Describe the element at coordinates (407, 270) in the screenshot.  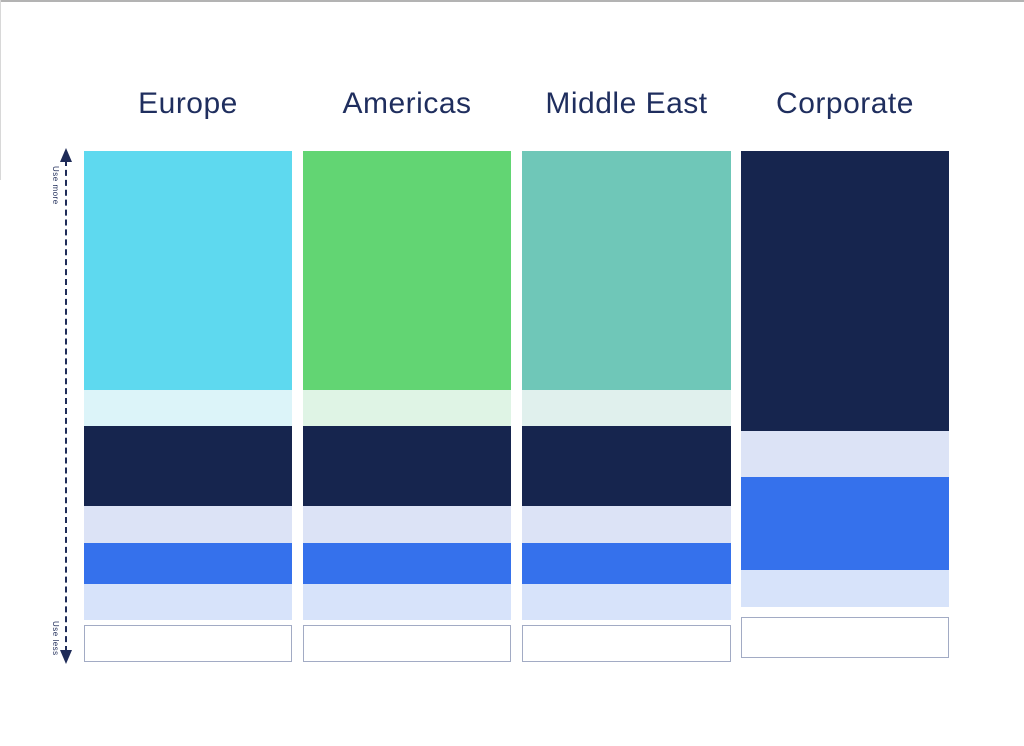
I see `americas-primary-block` at that location.